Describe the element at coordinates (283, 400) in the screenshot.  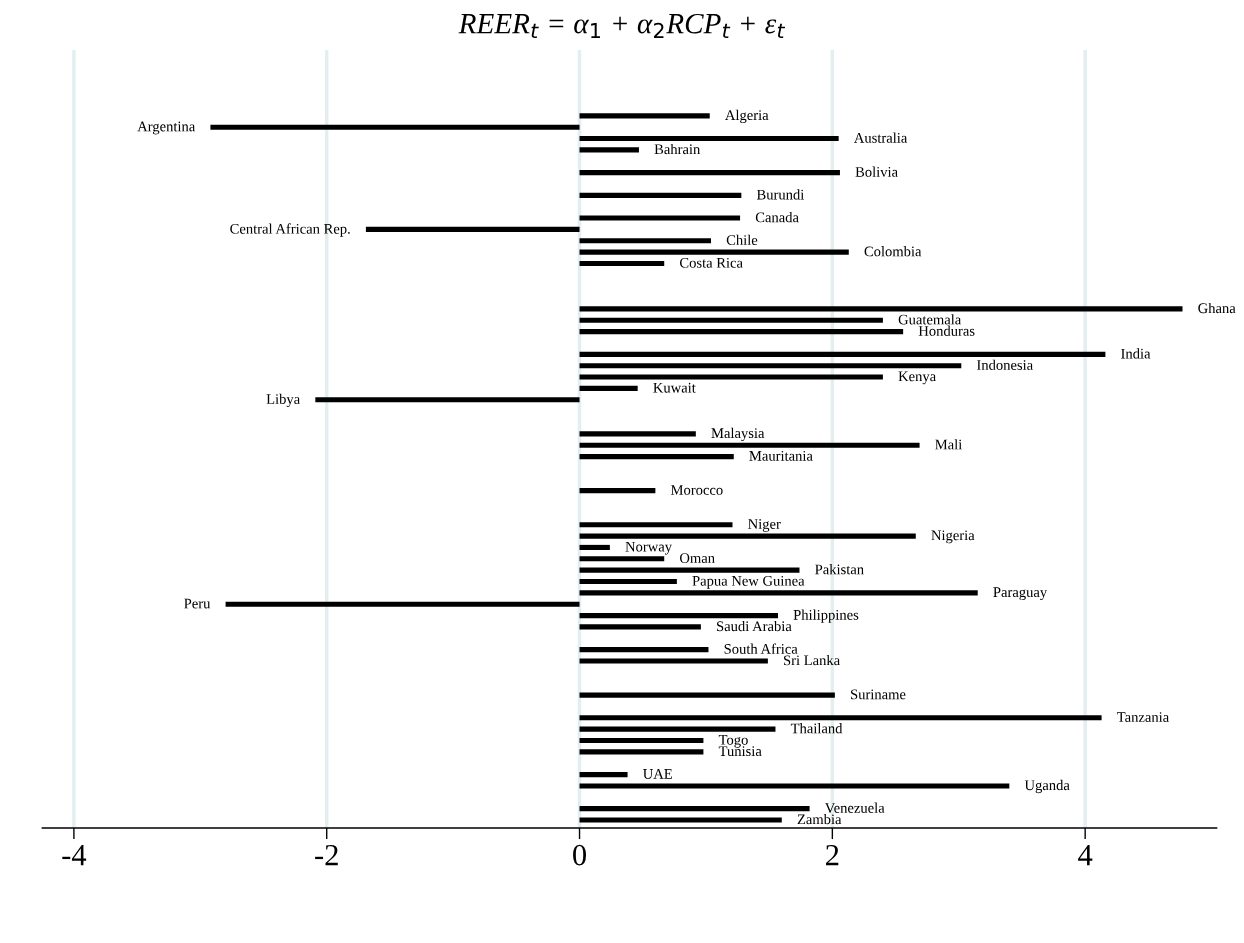
I see `y-tick-label: Libya` at that location.